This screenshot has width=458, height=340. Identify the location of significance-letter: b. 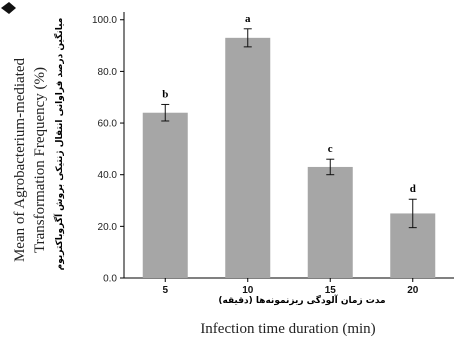
(165, 94).